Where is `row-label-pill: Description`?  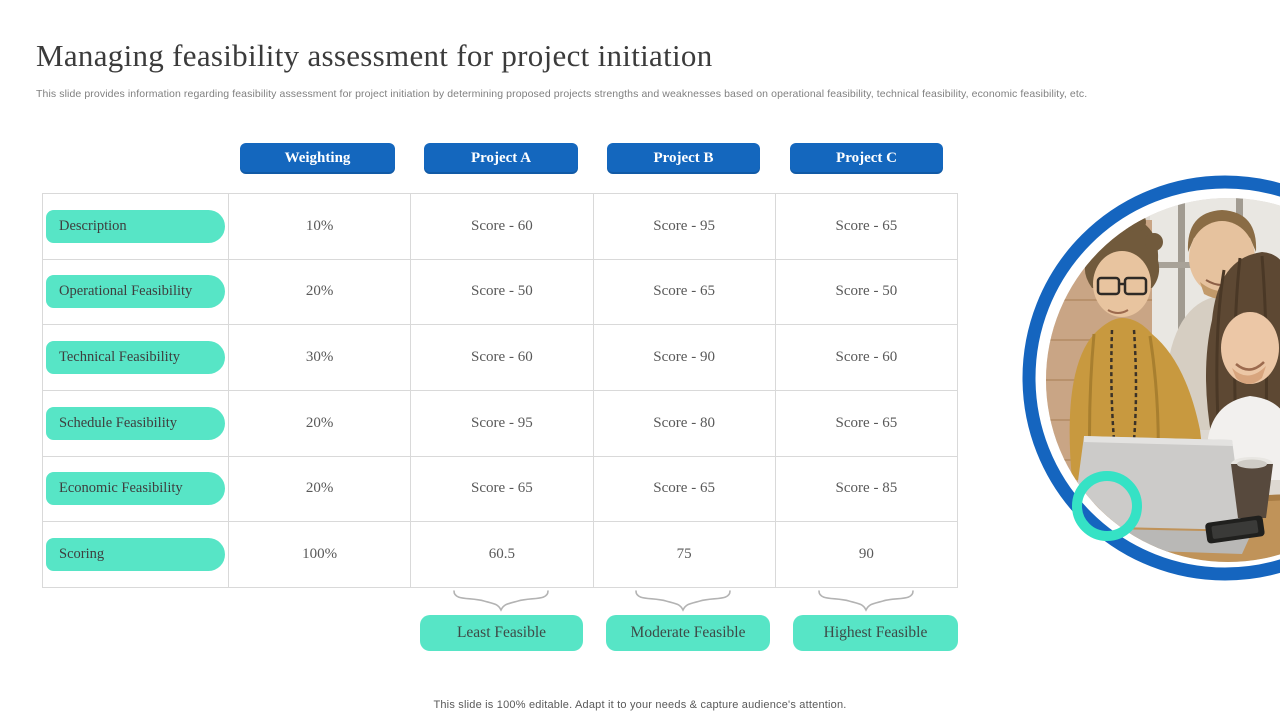 row-label-pill: Description is located at coordinates (135, 226).